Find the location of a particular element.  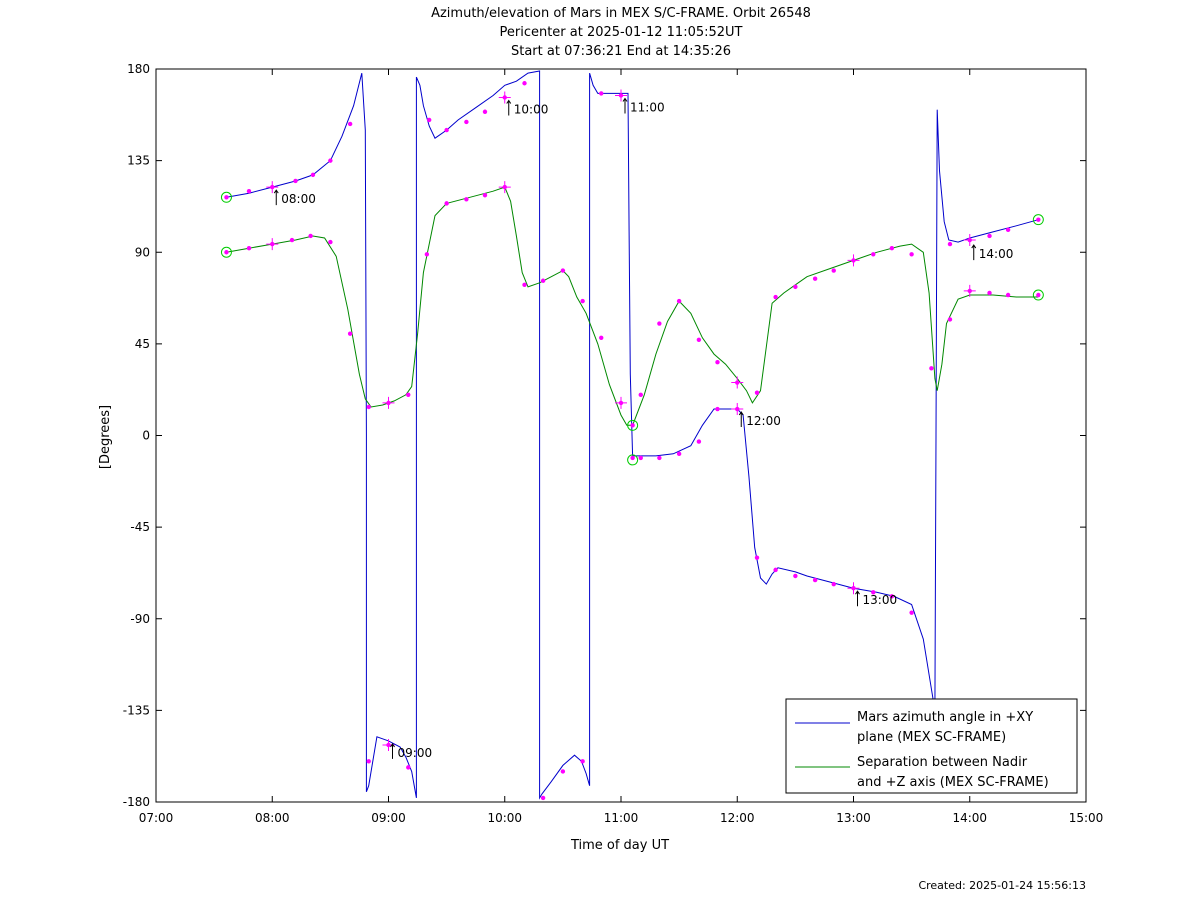

y-tick-label: 0 is located at coordinates (146, 436).